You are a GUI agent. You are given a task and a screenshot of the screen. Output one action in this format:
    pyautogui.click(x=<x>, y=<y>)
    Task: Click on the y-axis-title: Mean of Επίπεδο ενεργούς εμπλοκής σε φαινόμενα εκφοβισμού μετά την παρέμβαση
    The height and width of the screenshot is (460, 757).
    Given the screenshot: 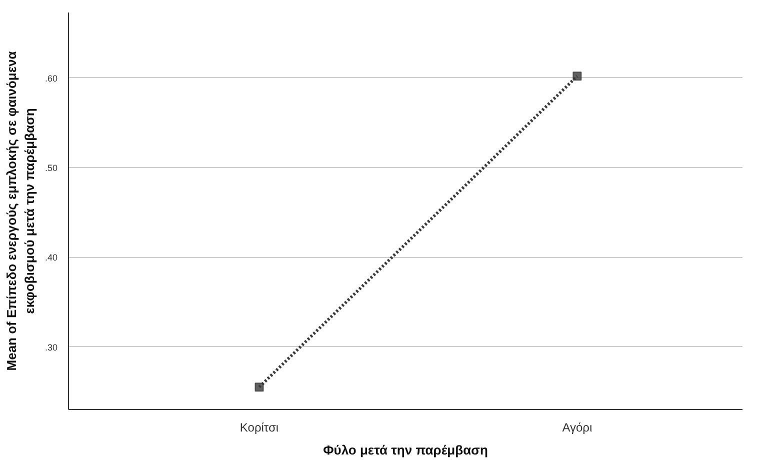 What is the action you would take?
    pyautogui.click(x=20, y=211)
    